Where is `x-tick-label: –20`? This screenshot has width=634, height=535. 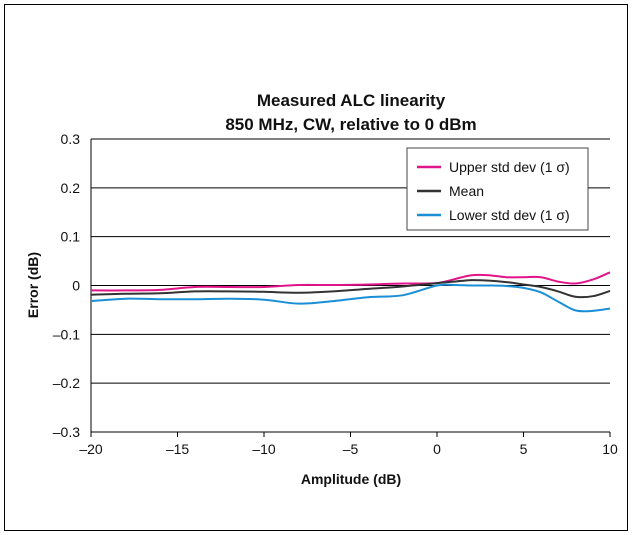 x-tick-label: –20 is located at coordinates (91, 449).